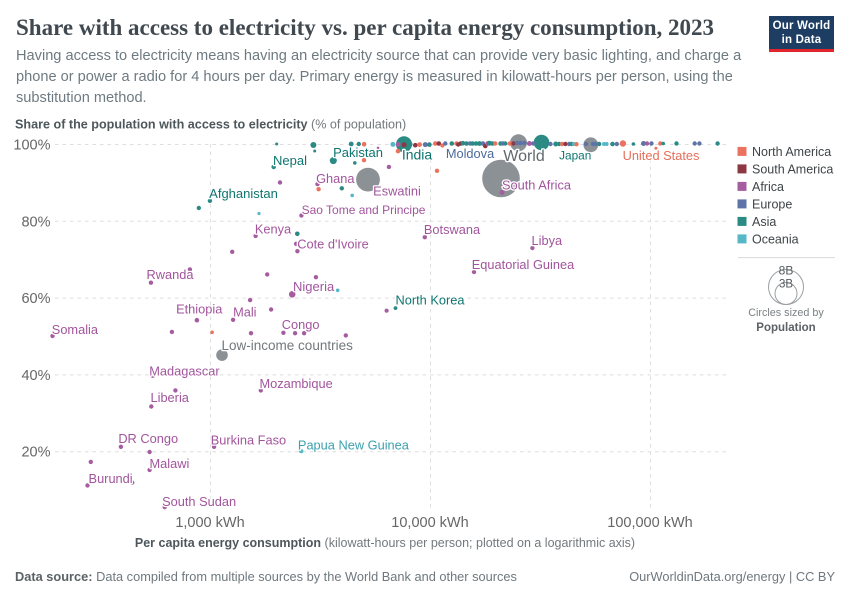  I want to click on svg-text: Mali, so click(244, 312).